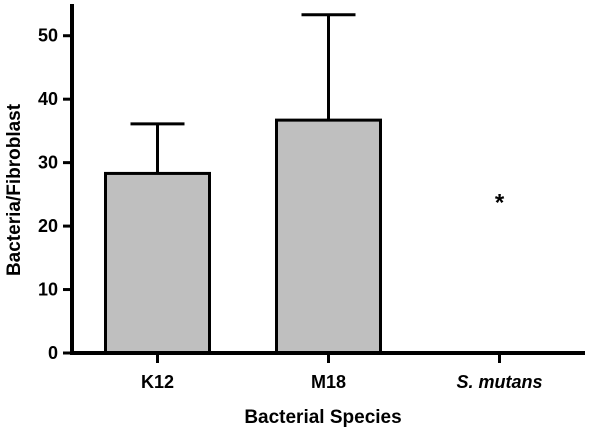 The width and height of the screenshot is (602, 432). What do you see at coordinates (157, 263) in the screenshot?
I see `bar-k12` at bounding box center [157, 263].